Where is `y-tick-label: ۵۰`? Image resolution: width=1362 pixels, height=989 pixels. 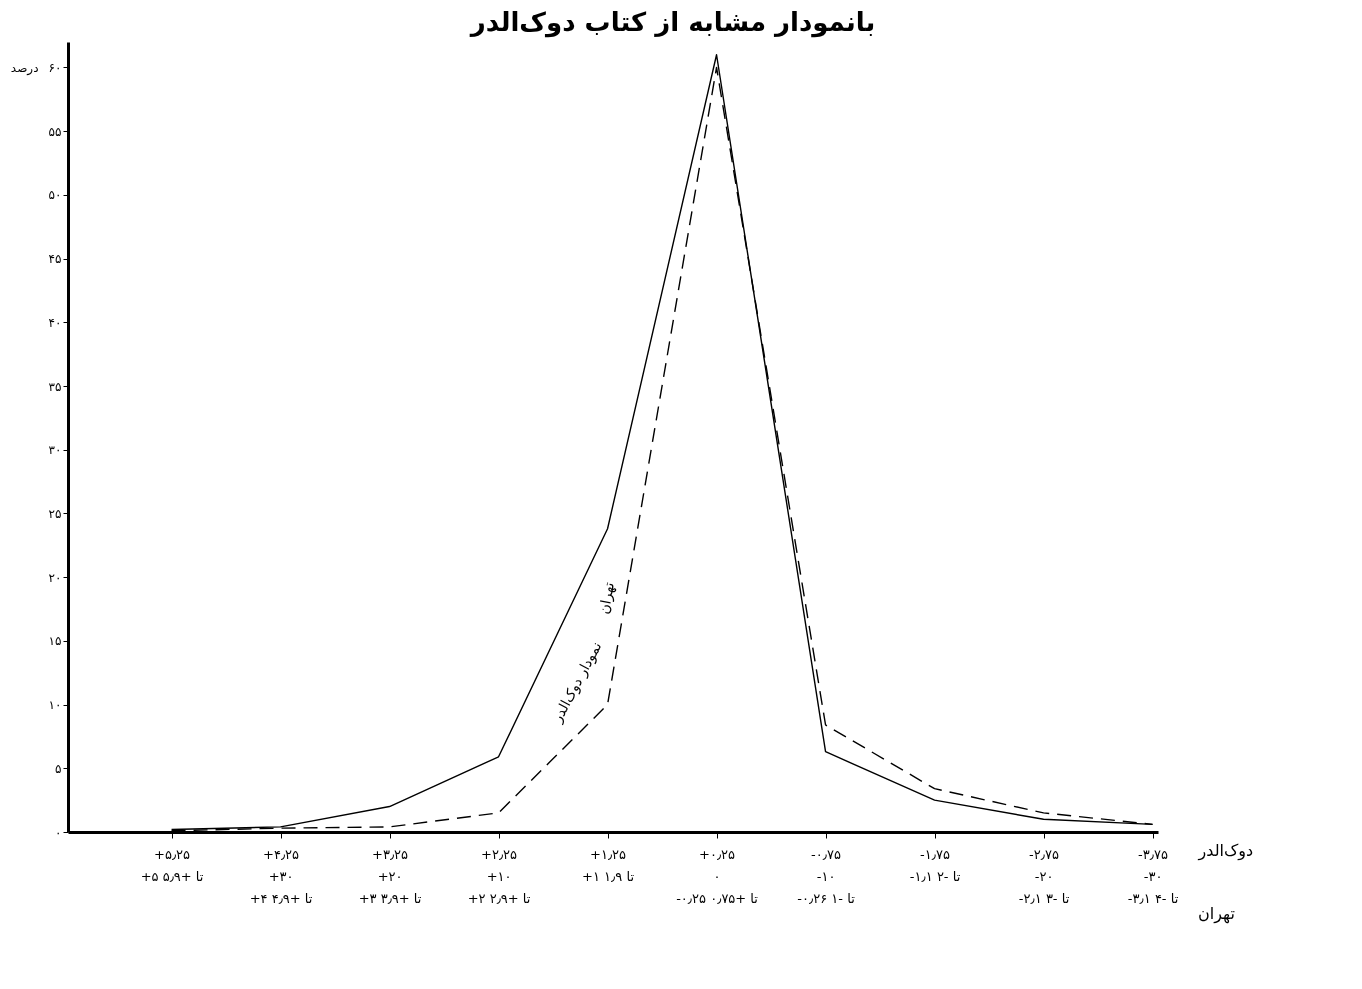
y-tick-label: ۵۰ is located at coordinates (55, 195).